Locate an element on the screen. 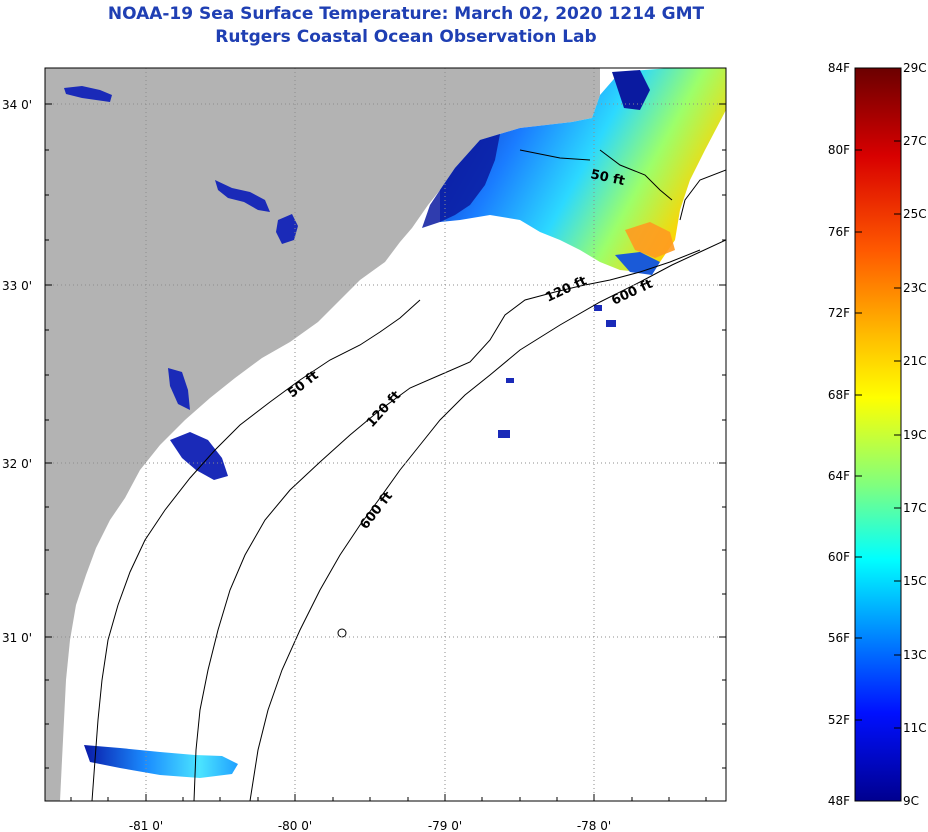 The image size is (928, 832). colorbar-c-label: 29C is located at coordinates (915, 68).